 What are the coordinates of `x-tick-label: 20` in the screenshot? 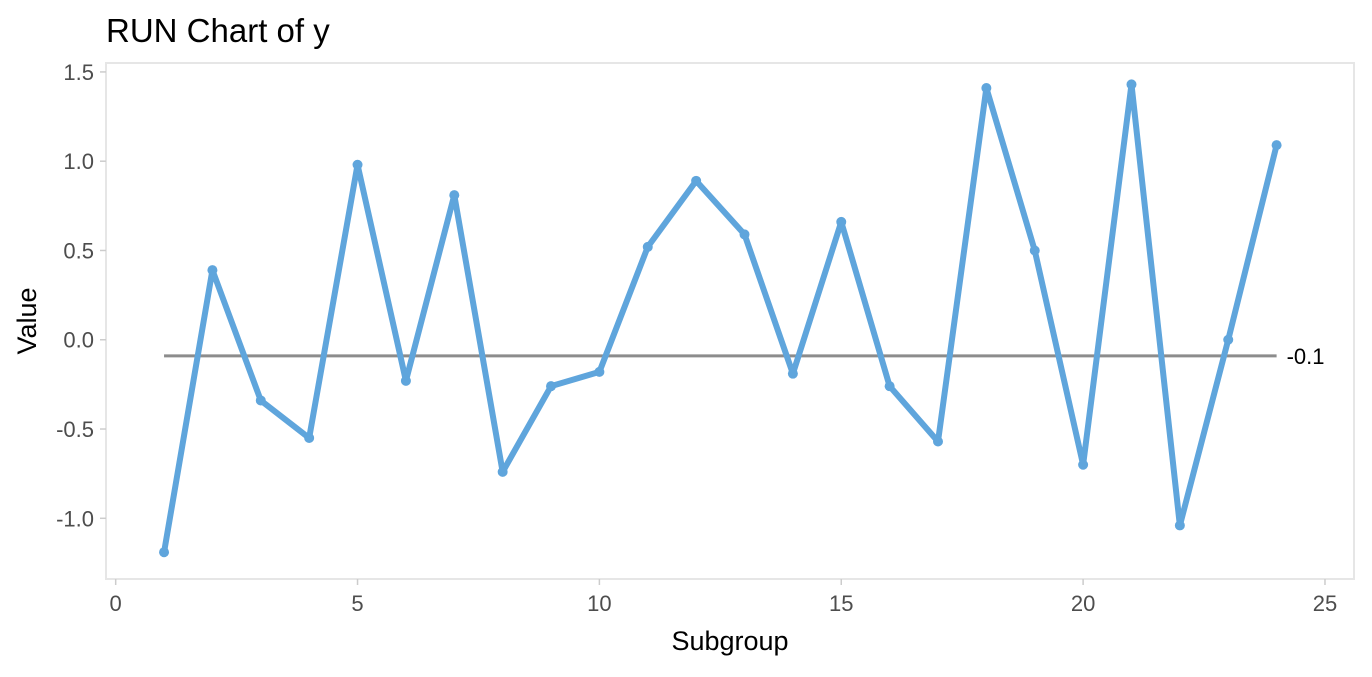 It's located at (1083, 603).